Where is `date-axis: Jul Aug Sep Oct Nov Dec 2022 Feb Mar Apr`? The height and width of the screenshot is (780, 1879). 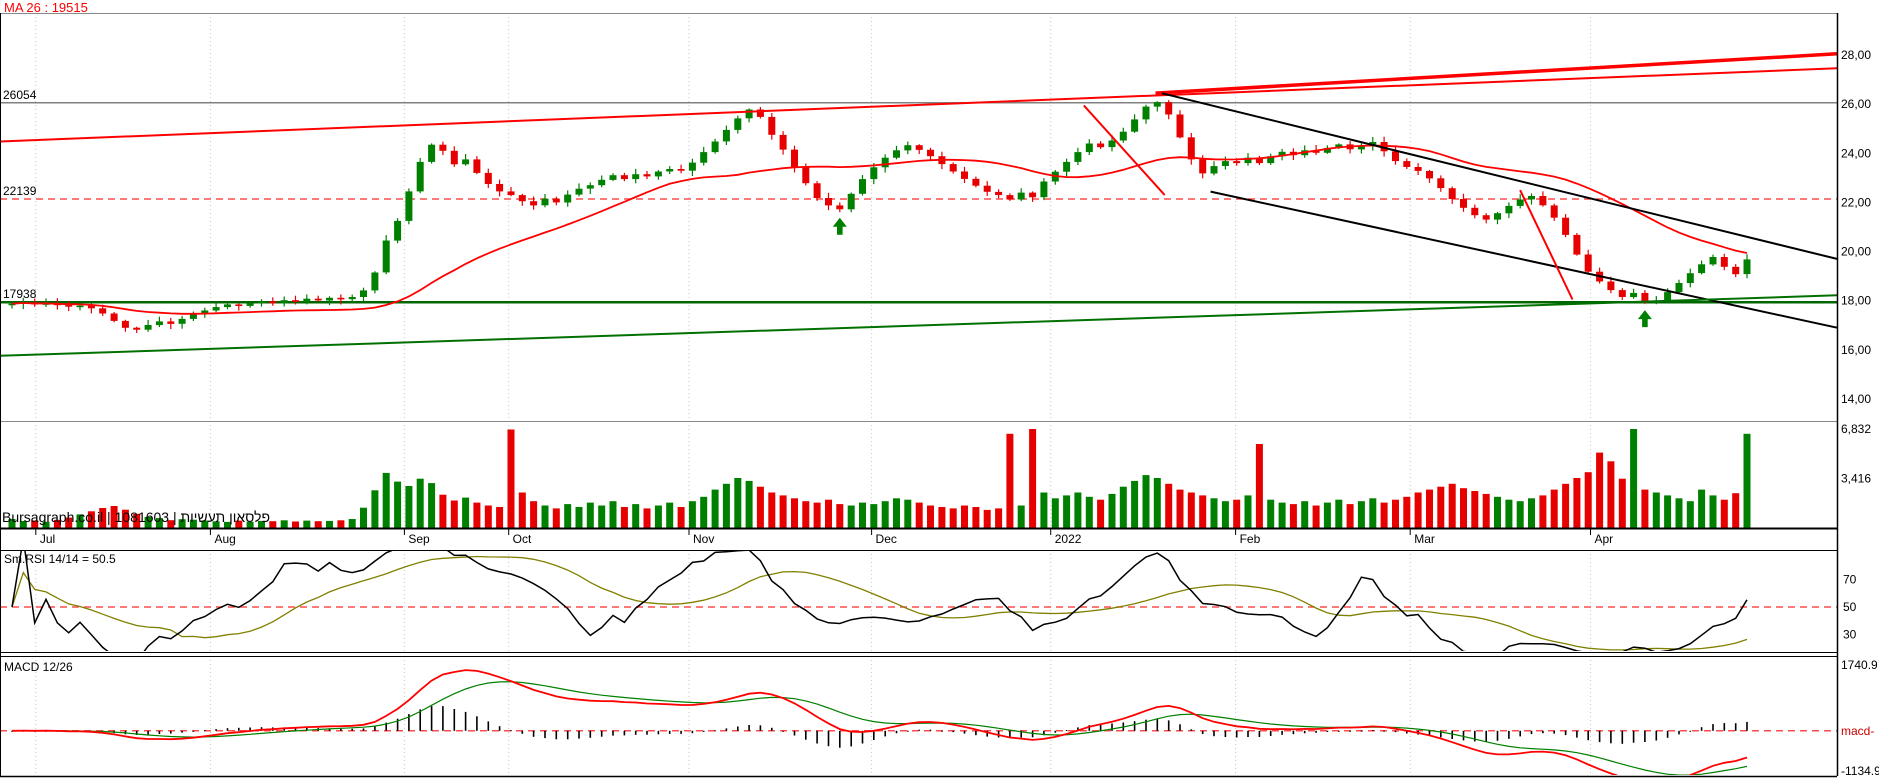
date-axis: Jul Aug Sep Oct Nov Dec 2022 Feb Mar Apr is located at coordinates (824, 537).